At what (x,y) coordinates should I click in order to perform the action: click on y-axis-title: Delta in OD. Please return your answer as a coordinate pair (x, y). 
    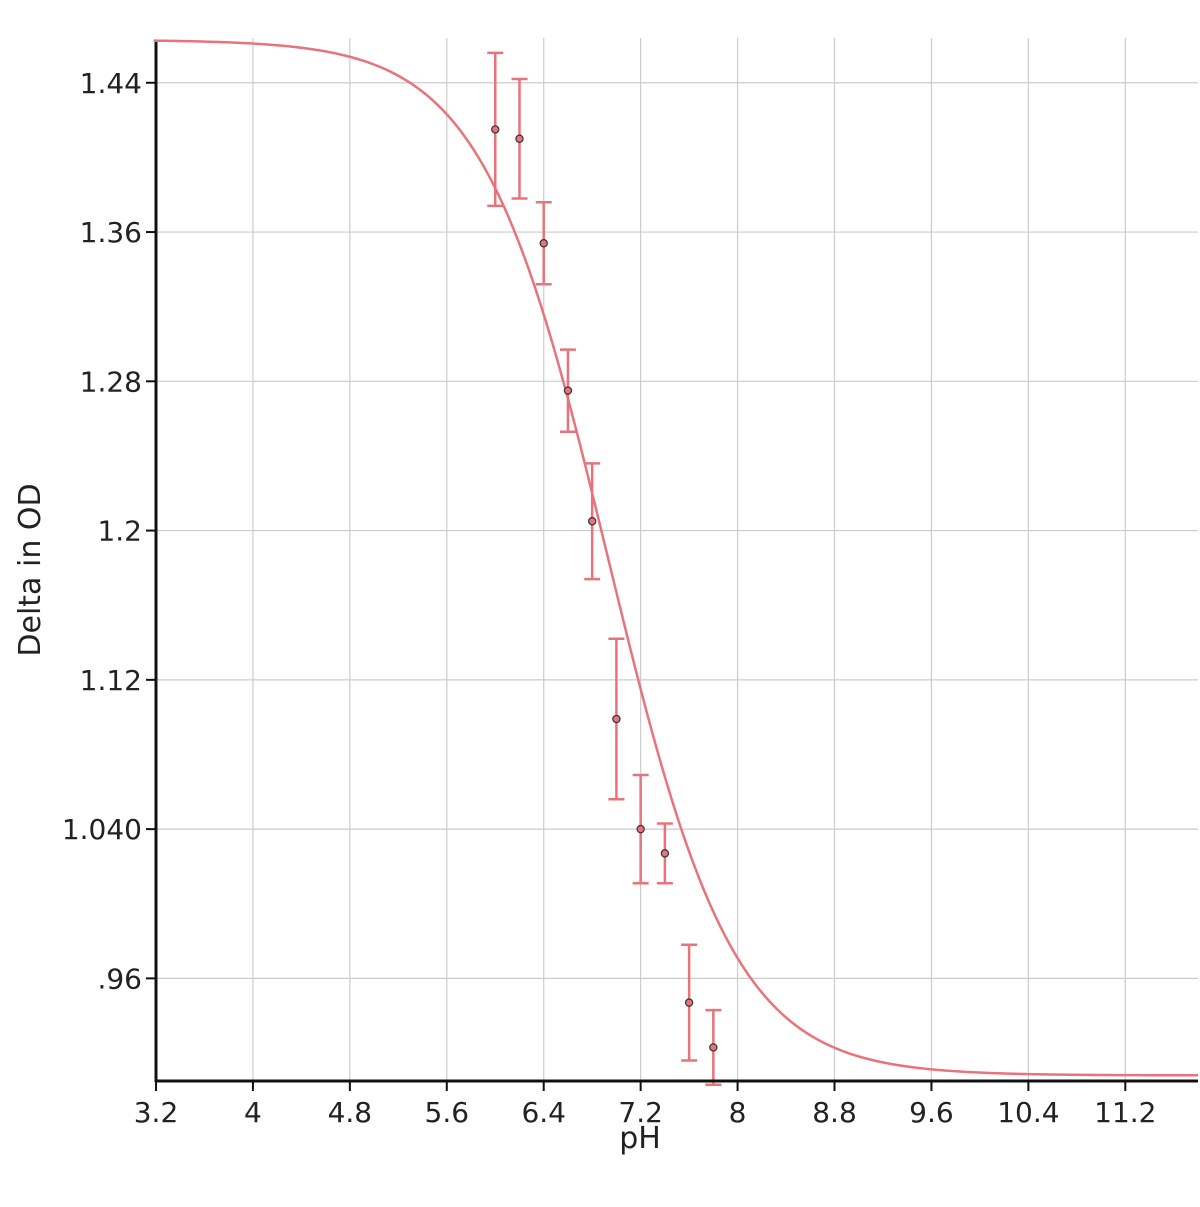
    Looking at the image, I should click on (30, 569).